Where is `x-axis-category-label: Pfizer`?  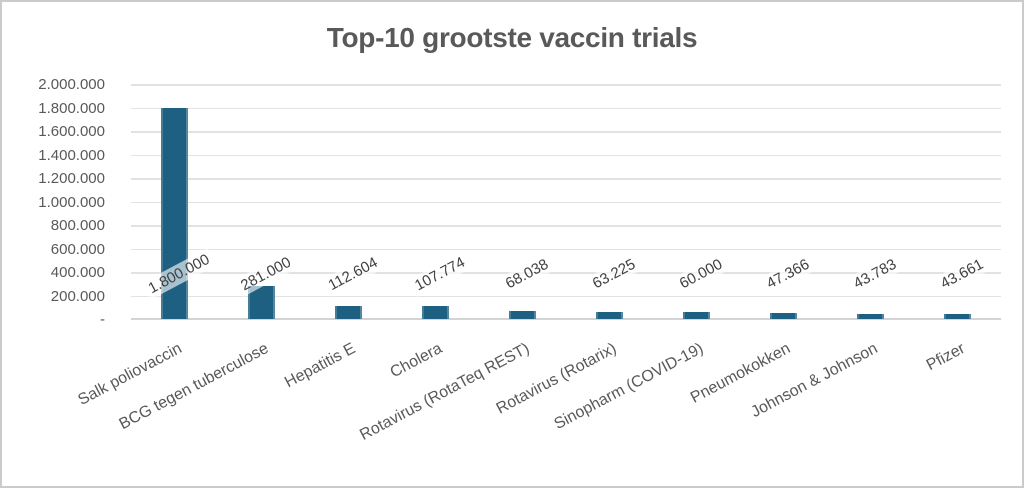 x-axis-category-label: Pfizer is located at coordinates (945, 357).